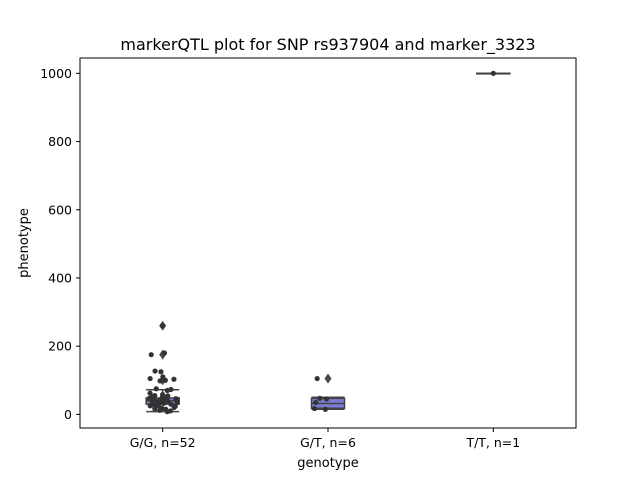  Describe the element at coordinates (24, 243) in the screenshot. I see `y-axis-title: phenotype` at that location.